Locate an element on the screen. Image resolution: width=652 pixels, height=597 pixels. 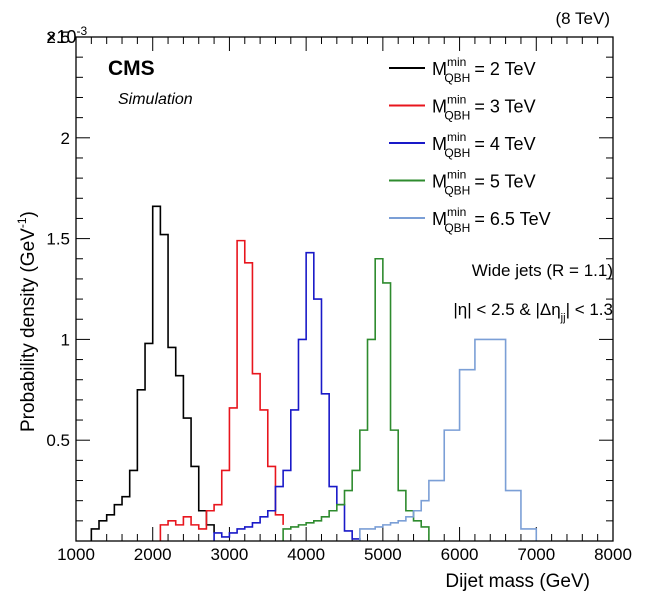
x-tick-label: 6000 is located at coordinates (460, 554).